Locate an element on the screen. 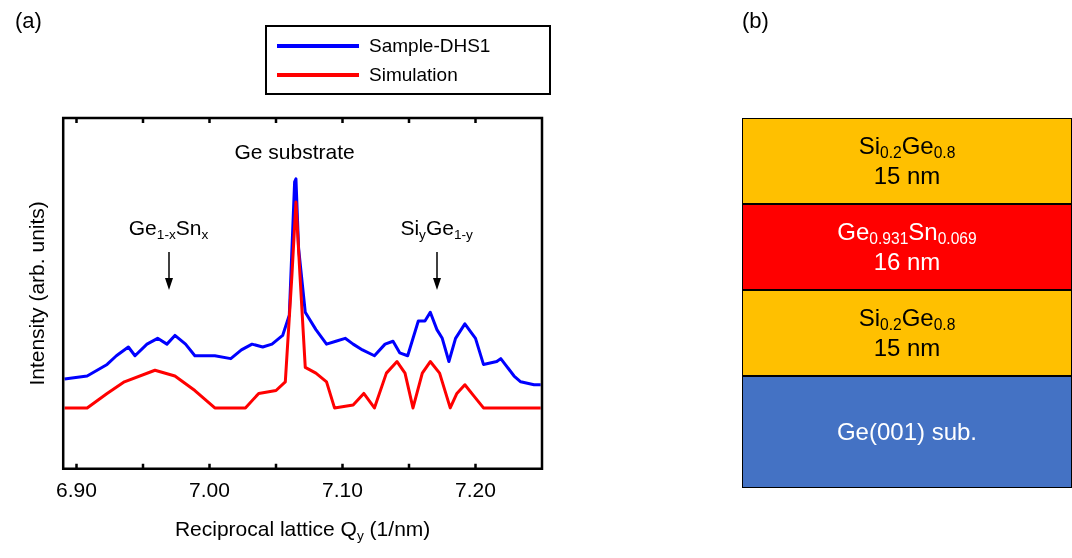 The width and height of the screenshot is (1072, 558). legend-label: Sample-DHS1 is located at coordinates (430, 45).